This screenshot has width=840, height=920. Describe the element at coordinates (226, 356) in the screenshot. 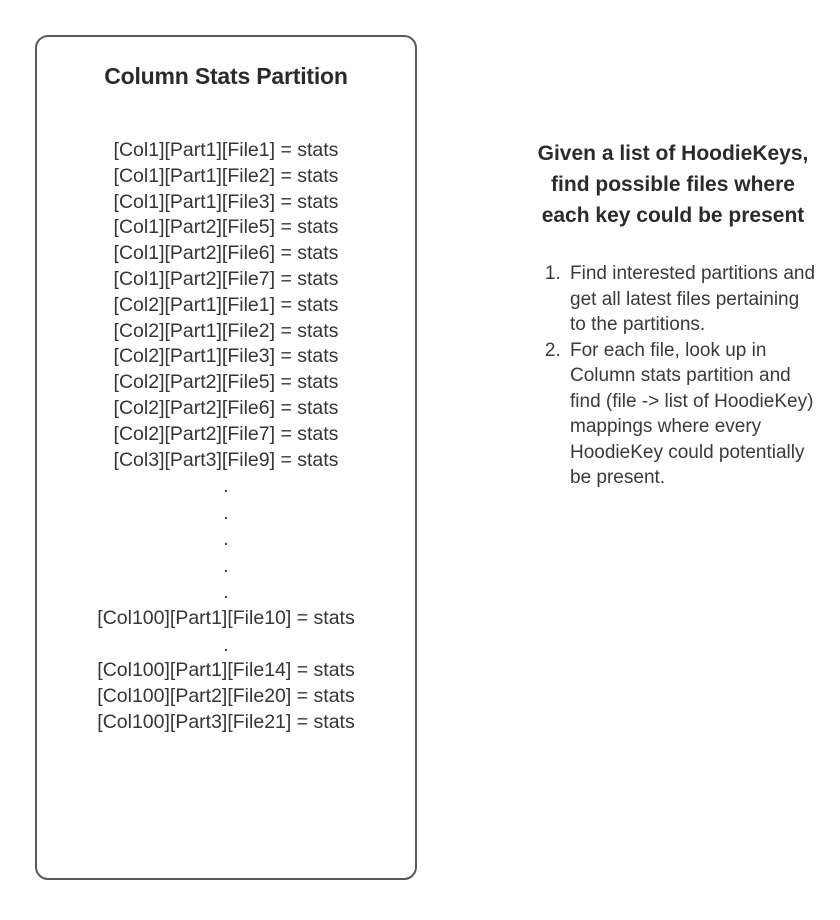

I see `stats-entry: [Col2][Part1][File3] = stats` at that location.